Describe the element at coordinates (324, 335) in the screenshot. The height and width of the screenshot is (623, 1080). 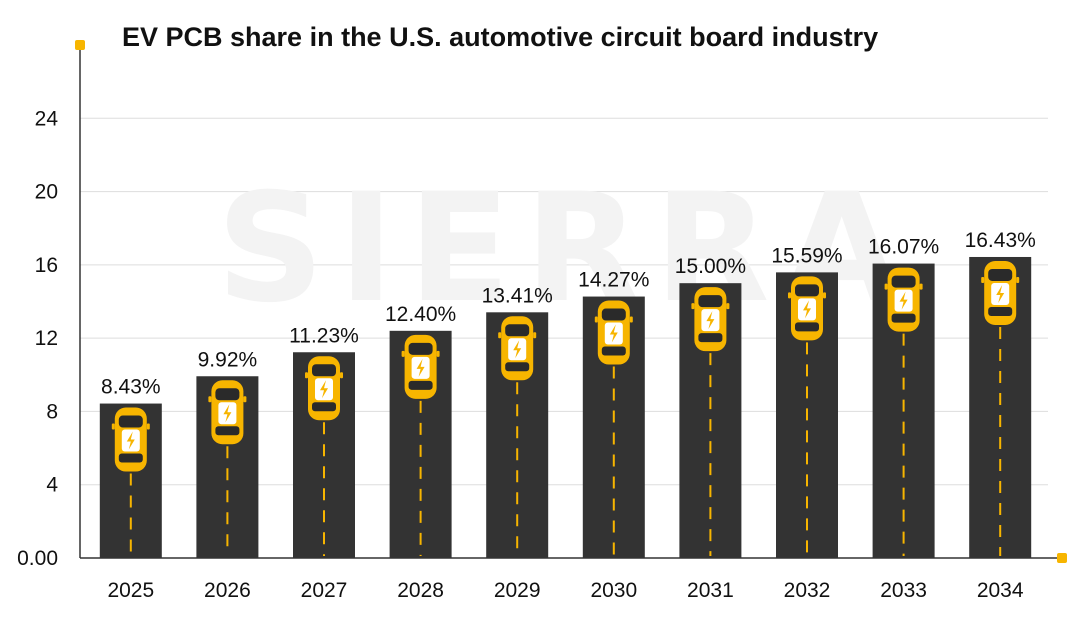
I see `data-label: 11.23%` at that location.